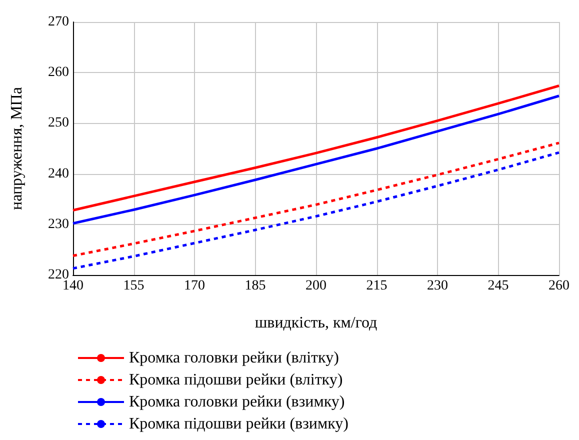 This screenshot has width=579, height=440. Describe the element at coordinates (58, 224) in the screenshot. I see `y-tick-label: 230` at that location.